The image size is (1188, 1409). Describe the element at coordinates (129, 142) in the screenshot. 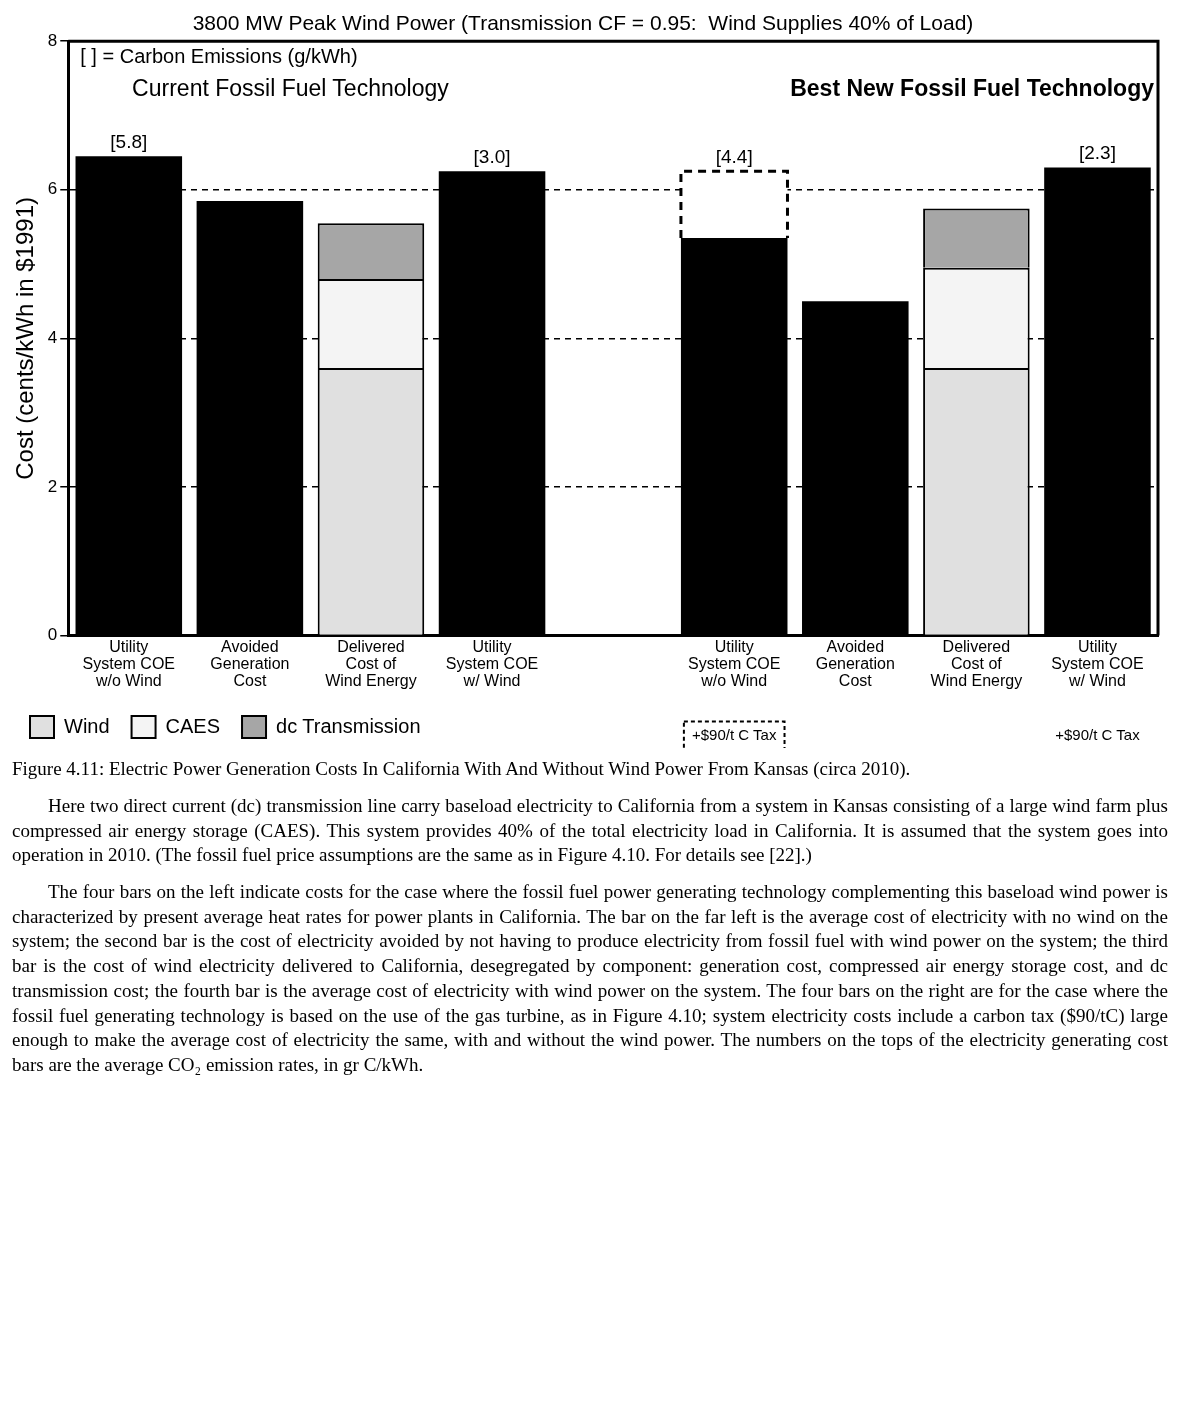

I see `annotation: [5.8]` at that location.